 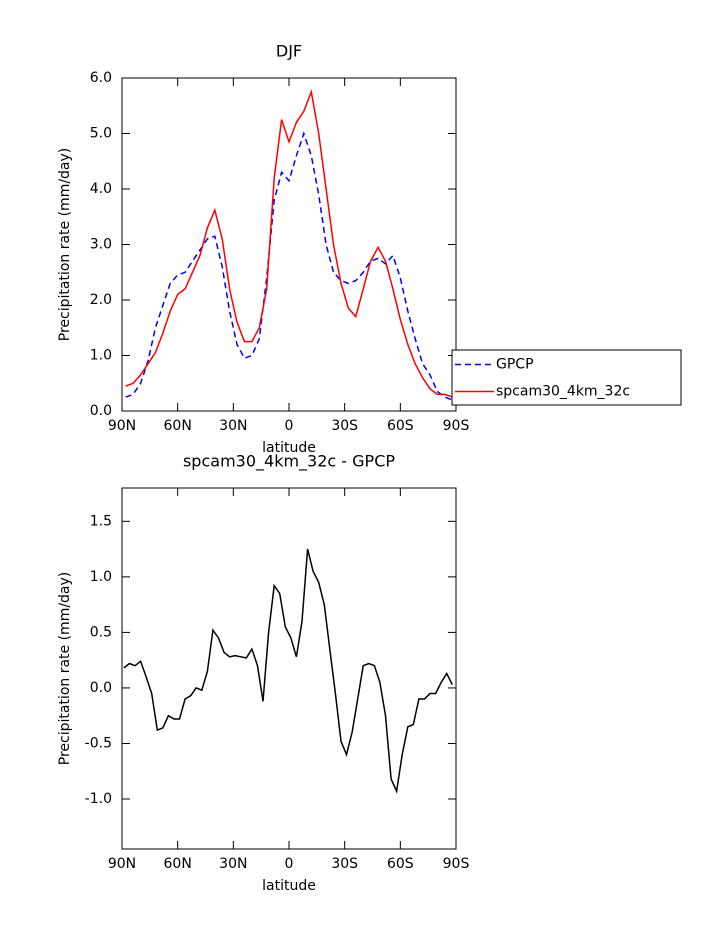 I want to click on y-tick-label: 5.0, so click(x=101, y=134).